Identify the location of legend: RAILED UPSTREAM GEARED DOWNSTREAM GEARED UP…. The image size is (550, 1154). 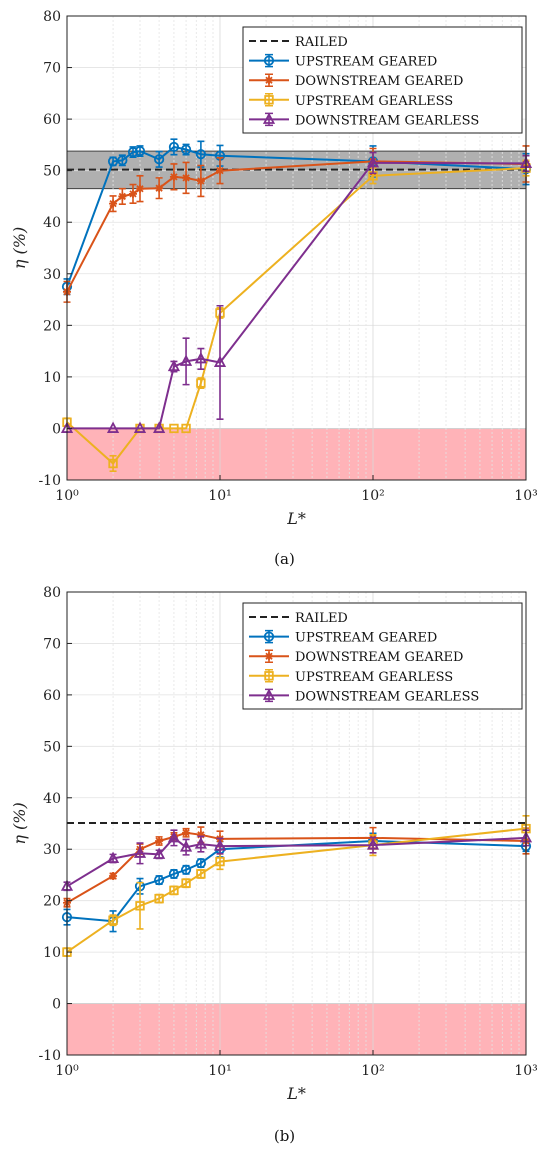
(382, 656).